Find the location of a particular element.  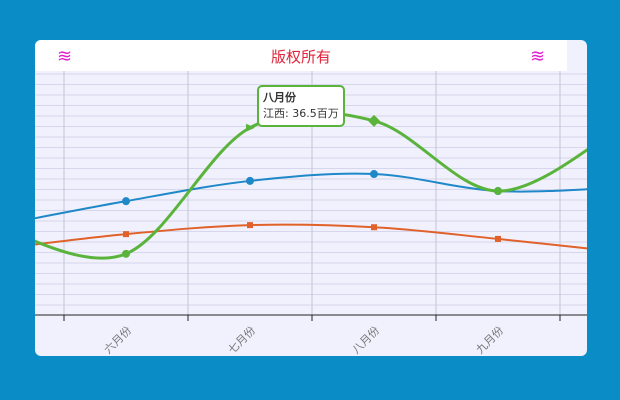

x-tick-label: 九月份 is located at coordinates (490, 340).